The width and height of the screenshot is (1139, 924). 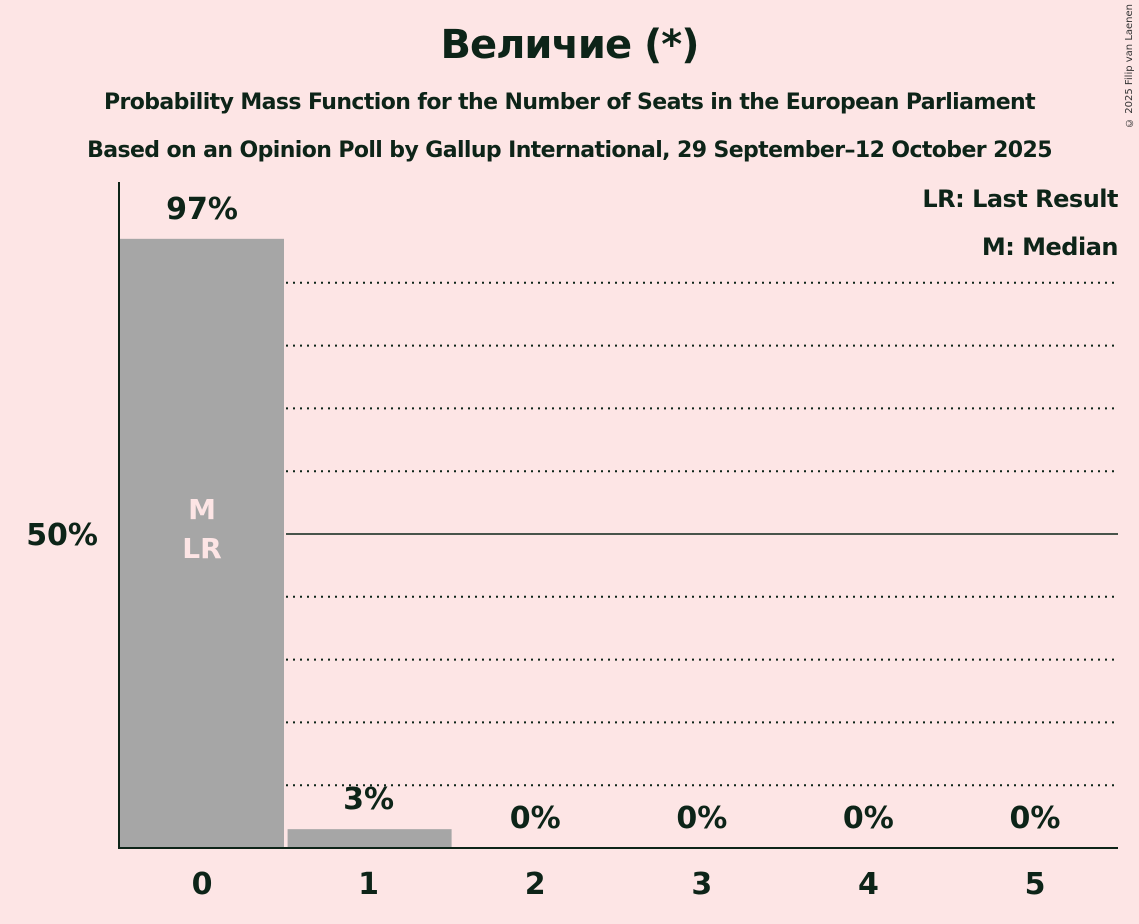 What do you see at coordinates (202, 509) in the screenshot?
I see `median-marker: M` at bounding box center [202, 509].